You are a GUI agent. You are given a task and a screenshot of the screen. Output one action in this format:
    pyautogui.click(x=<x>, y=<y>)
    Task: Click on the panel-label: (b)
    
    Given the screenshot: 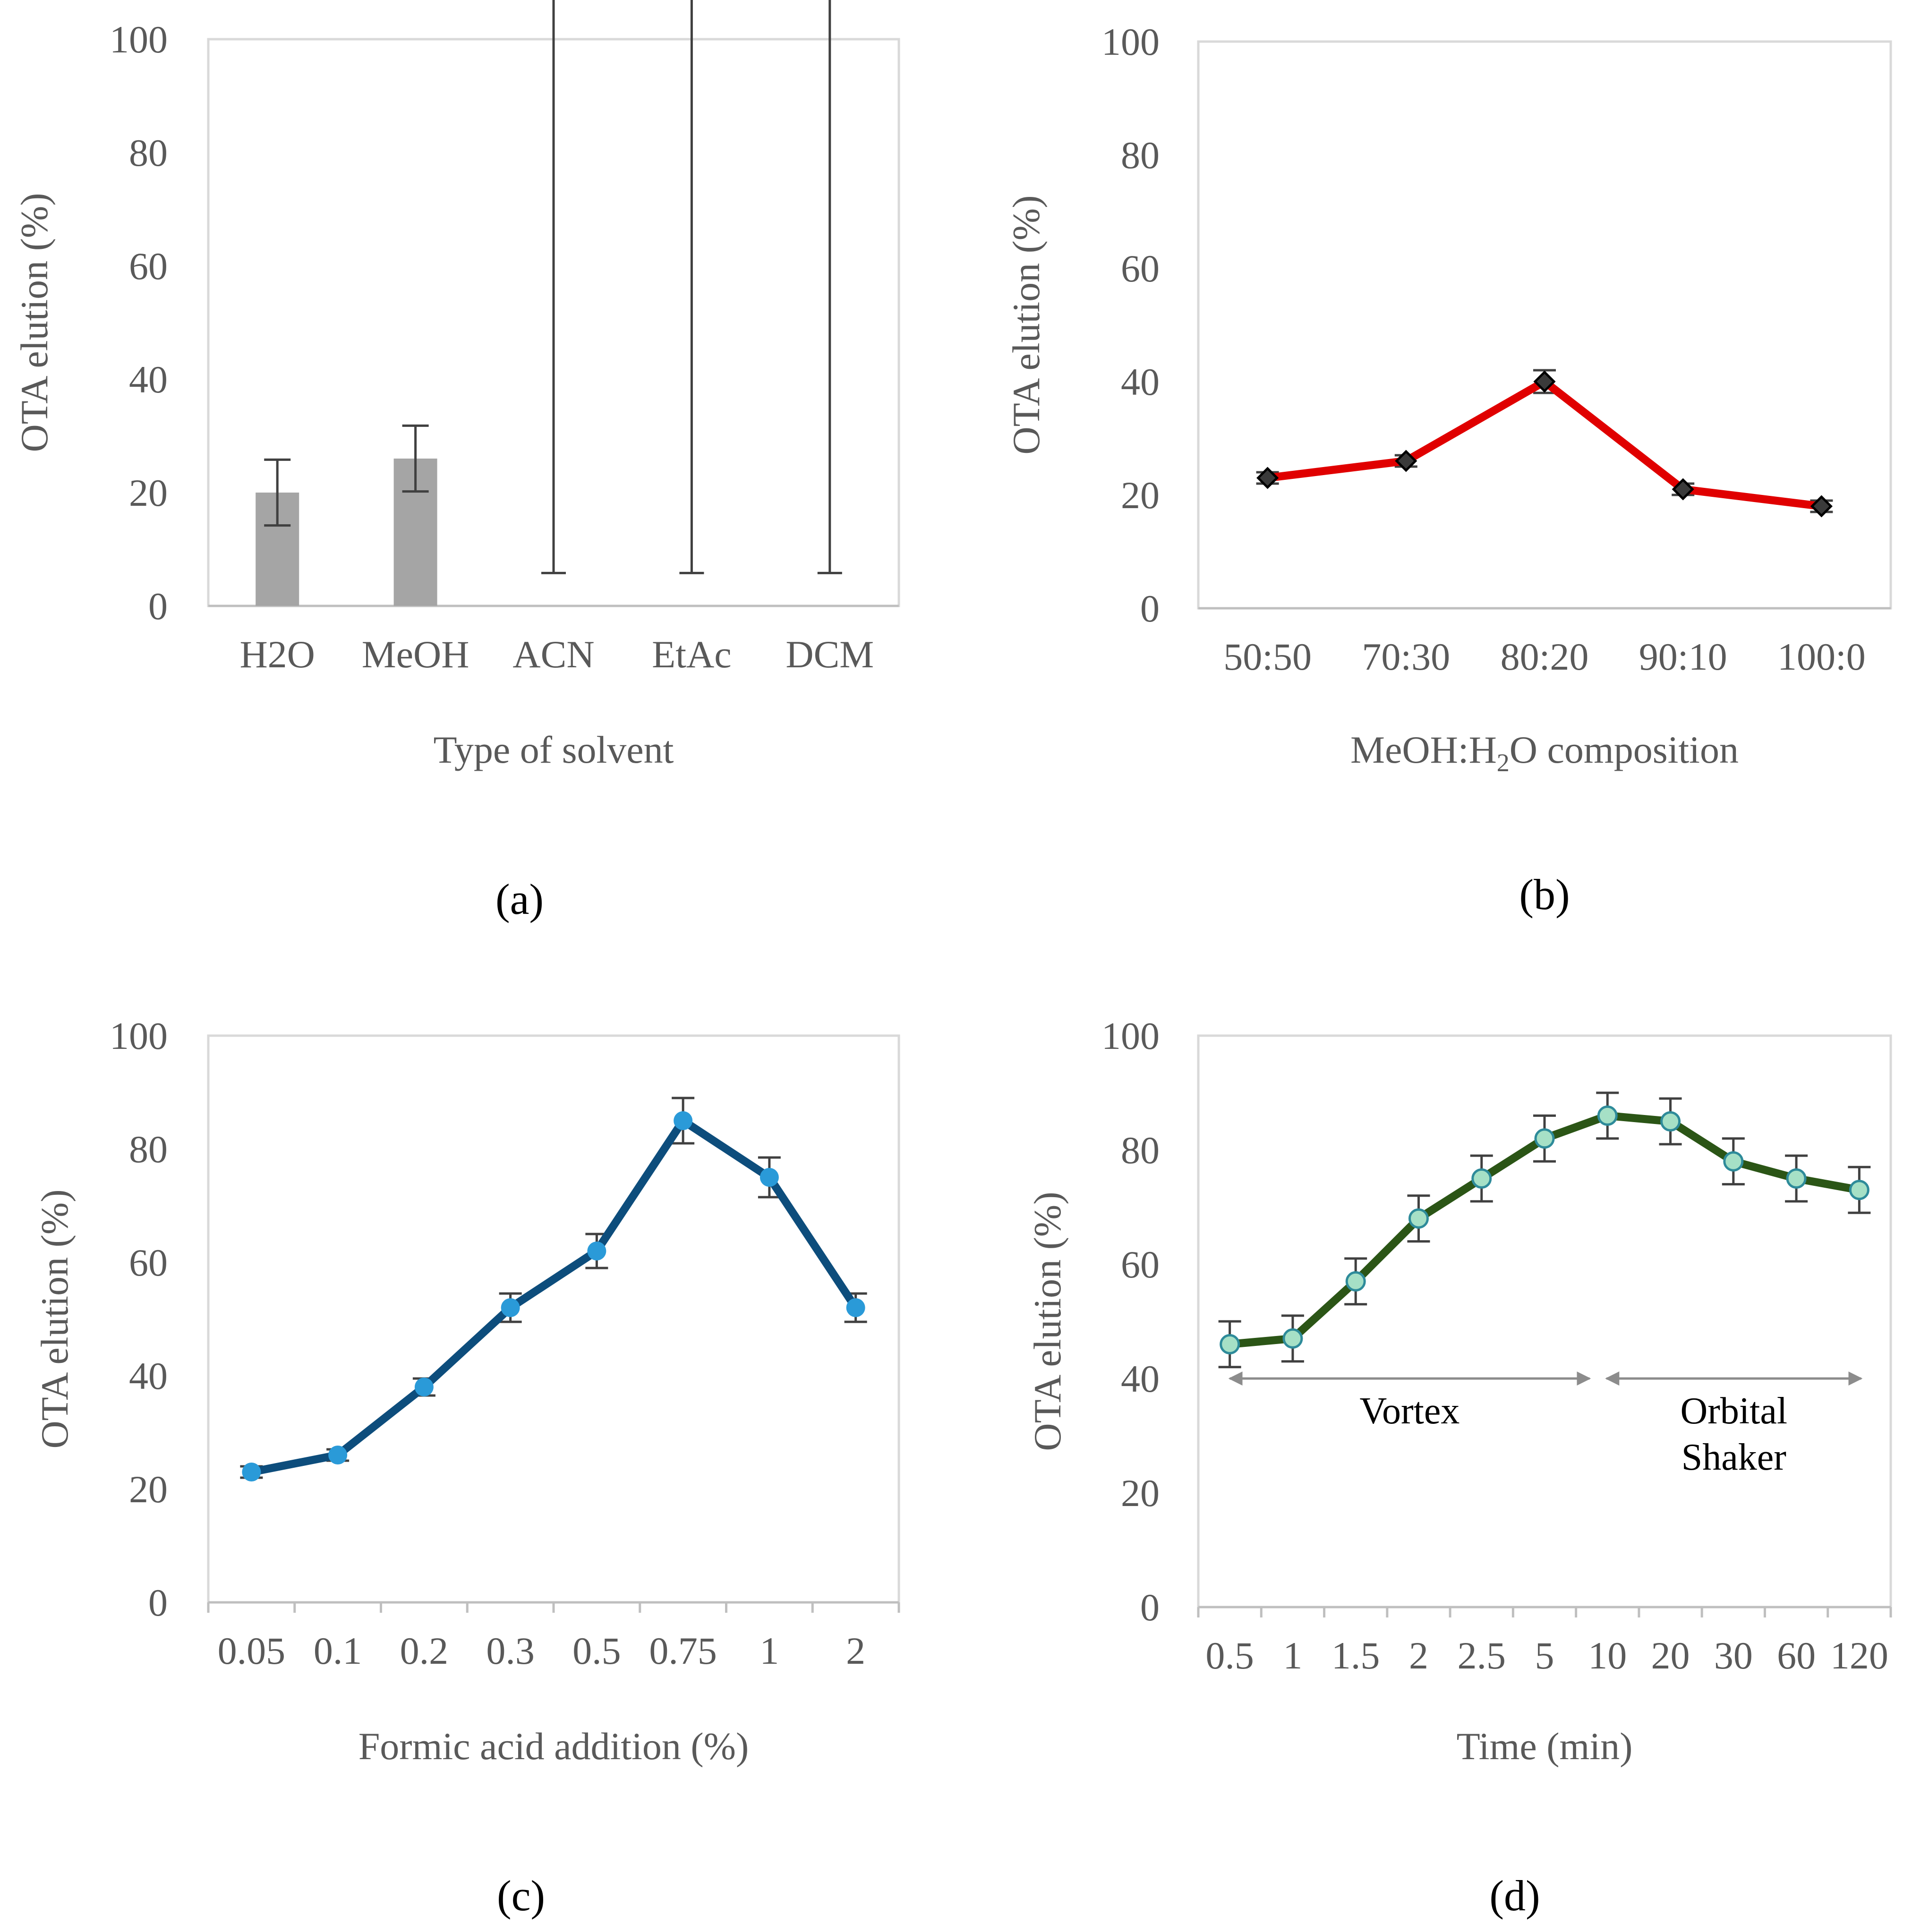 What is the action you would take?
    pyautogui.click(x=1544, y=894)
    